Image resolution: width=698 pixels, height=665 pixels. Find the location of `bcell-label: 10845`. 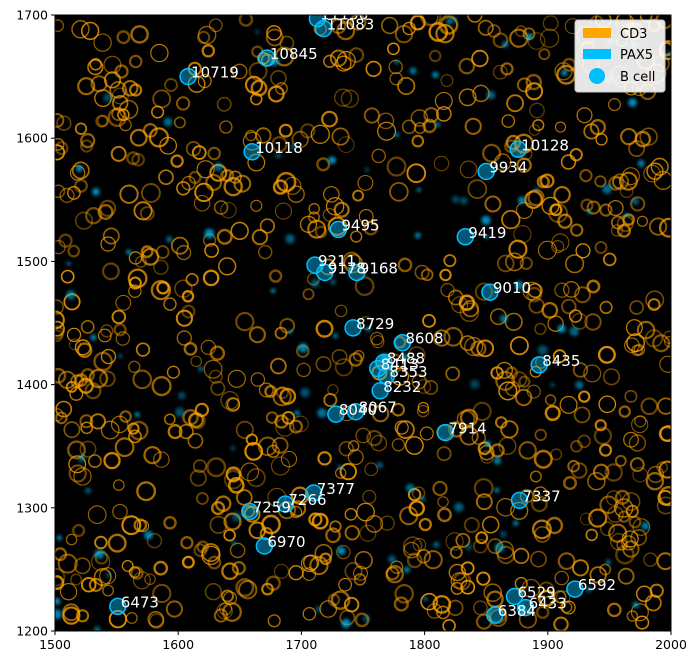

bcell-label: 10845 is located at coordinates (294, 54).